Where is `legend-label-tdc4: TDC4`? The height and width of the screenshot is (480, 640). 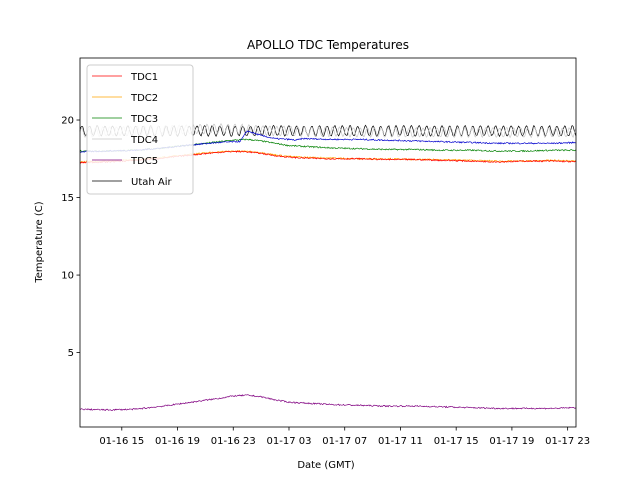 legend-label-tdc4: TDC4 is located at coordinates (144, 140).